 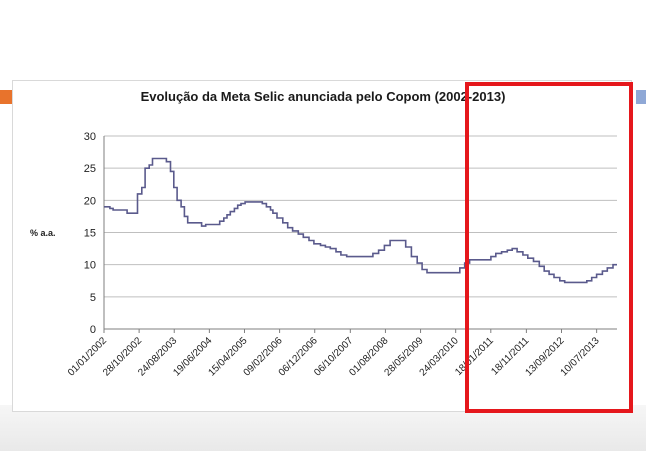 What do you see at coordinates (6, 97) in the screenshot?
I see `slide-accent-left` at bounding box center [6, 97].